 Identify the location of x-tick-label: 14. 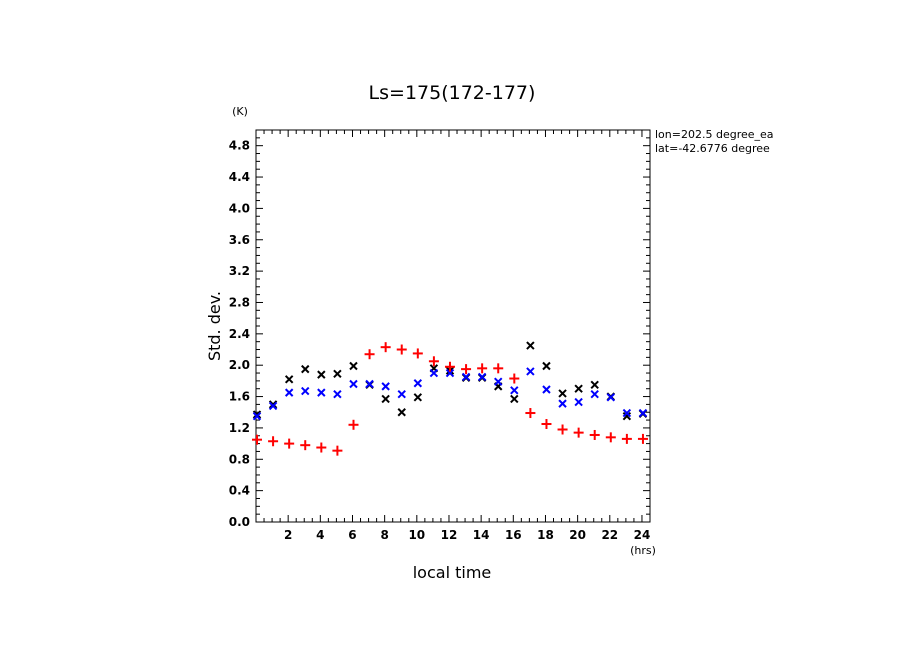
(481, 535).